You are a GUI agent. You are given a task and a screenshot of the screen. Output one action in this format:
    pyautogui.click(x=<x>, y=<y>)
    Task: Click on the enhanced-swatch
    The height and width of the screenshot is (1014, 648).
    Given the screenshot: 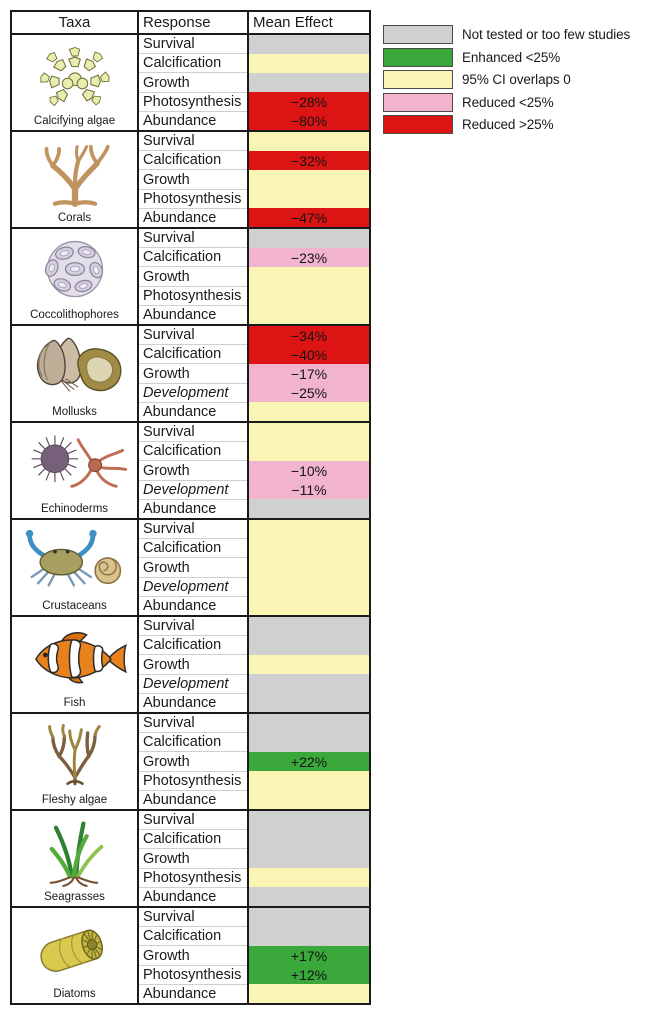 What is the action you would take?
    pyautogui.click(x=418, y=57)
    